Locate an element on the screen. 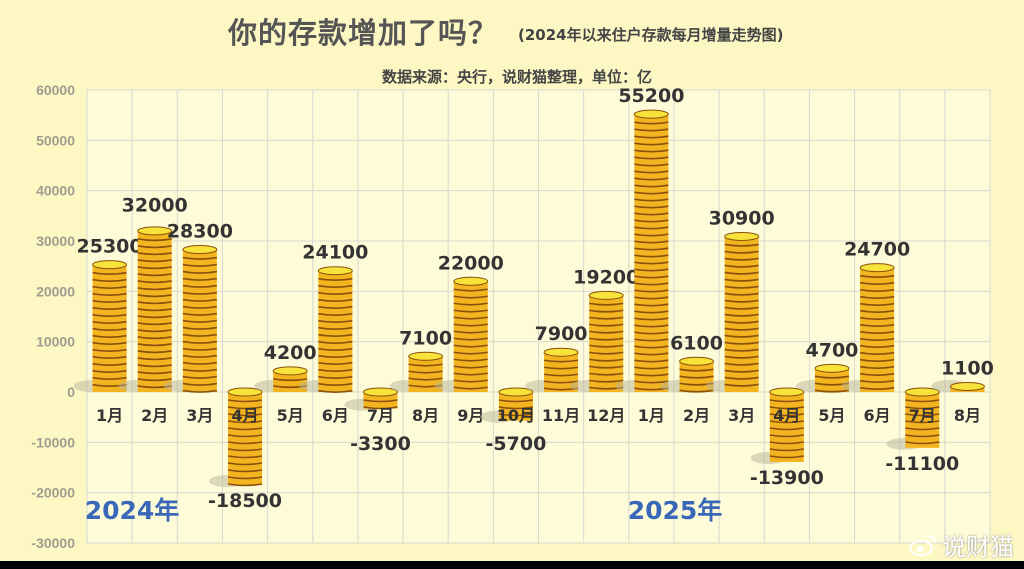 Image resolution: width=1024 pixels, height=569 pixels. x-tick-label: 11月 is located at coordinates (561, 415).